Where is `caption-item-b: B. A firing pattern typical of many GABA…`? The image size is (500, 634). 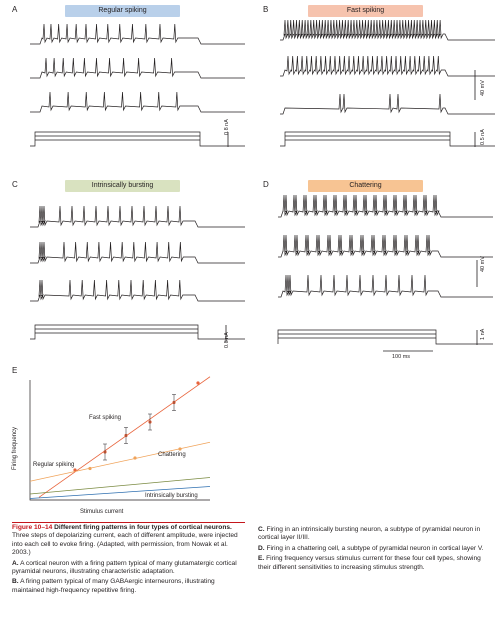
caption-item-b: B. A firing pattern typical of many GABA… is located at coordinates (129, 586).